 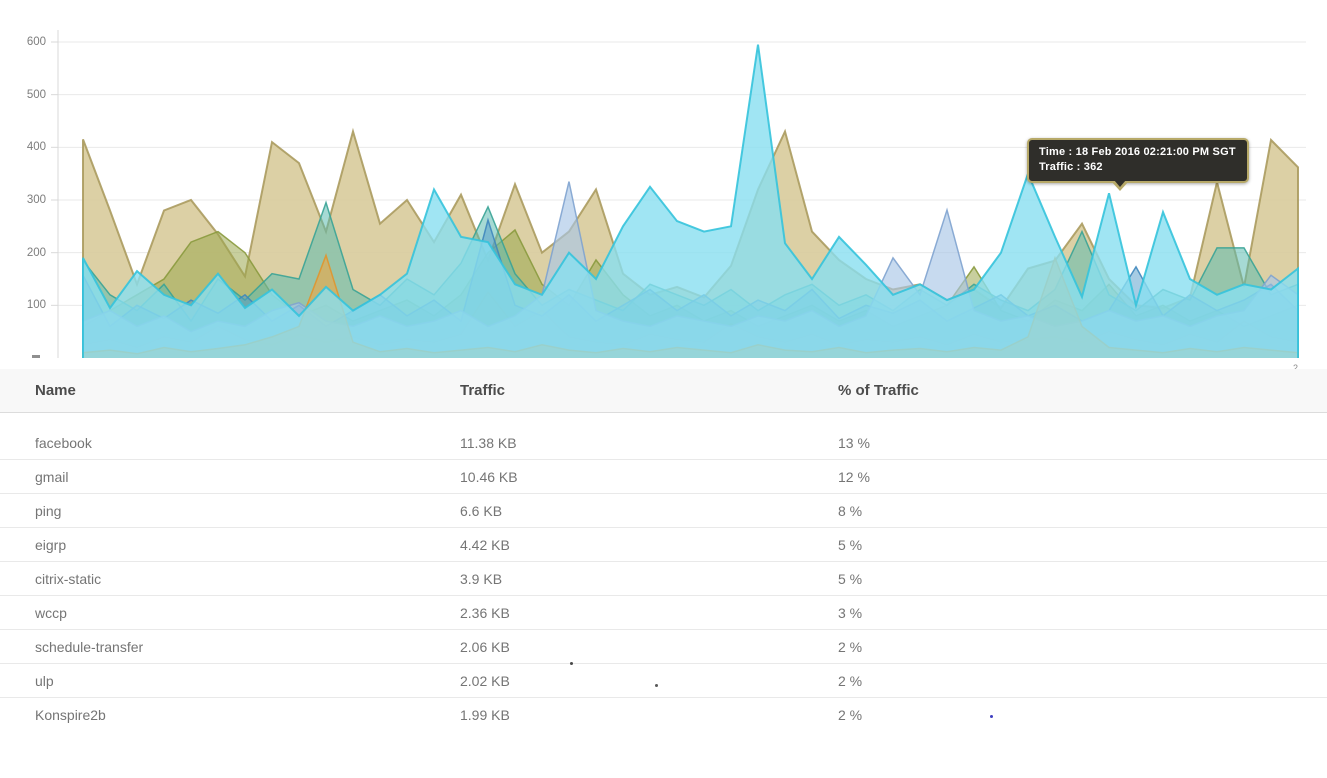 What do you see at coordinates (51, 544) in the screenshot?
I see `cell-name: eigrp` at bounding box center [51, 544].